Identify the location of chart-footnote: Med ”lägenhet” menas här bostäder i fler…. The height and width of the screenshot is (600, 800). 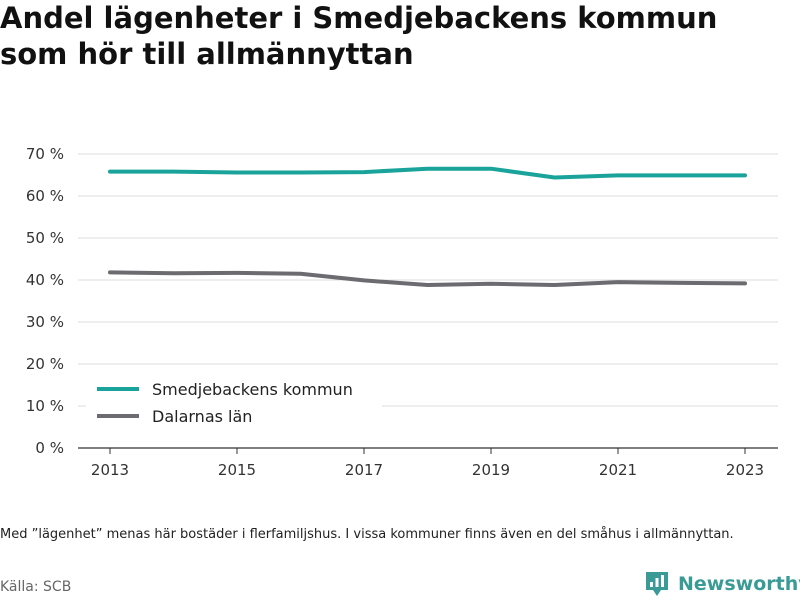
(367, 534).